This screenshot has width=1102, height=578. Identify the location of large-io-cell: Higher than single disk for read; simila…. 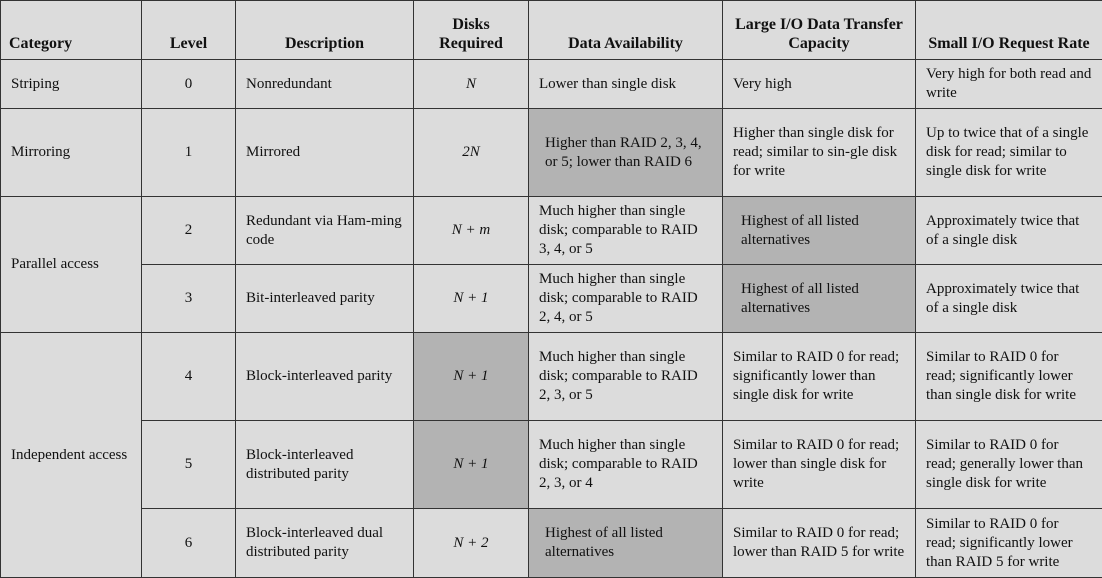
(819, 153).